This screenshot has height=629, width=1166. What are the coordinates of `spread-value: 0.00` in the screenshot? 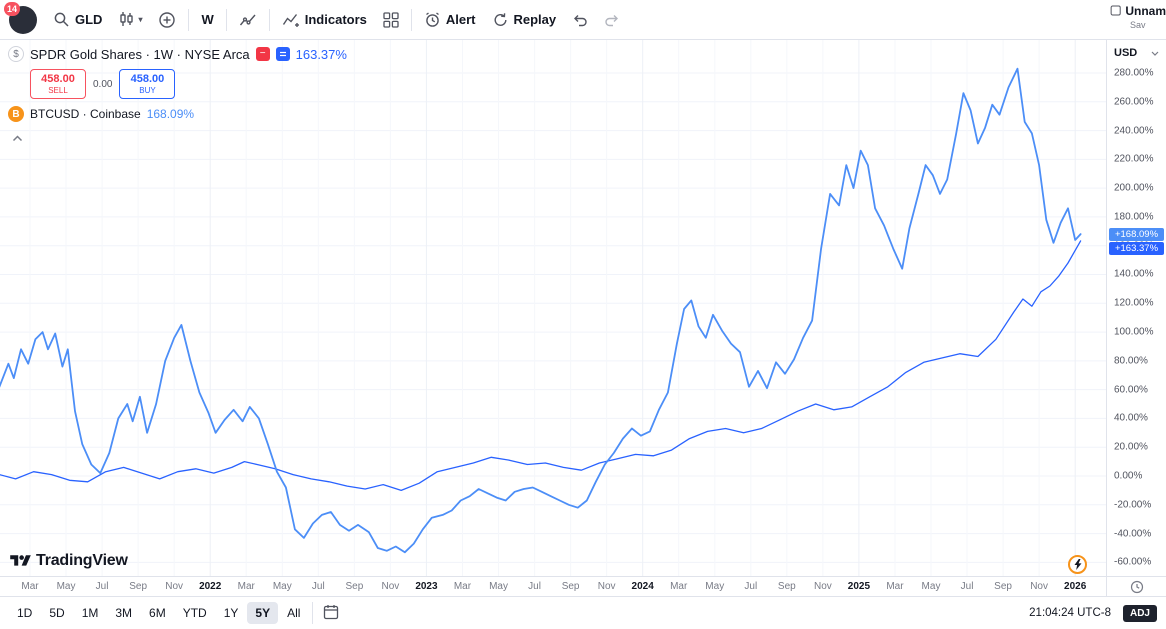 It's located at (103, 84).